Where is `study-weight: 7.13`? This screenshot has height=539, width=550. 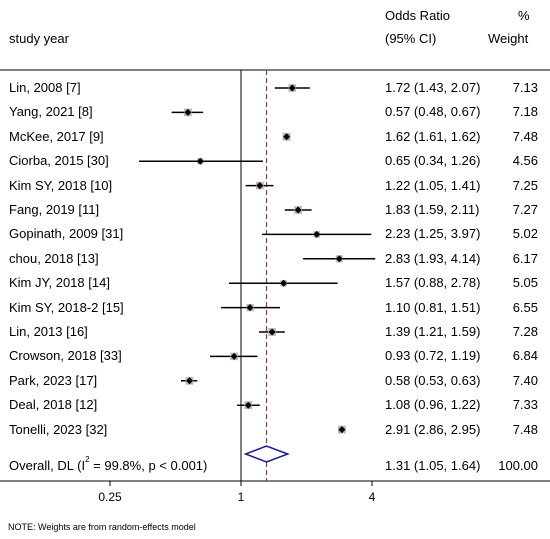
study-weight: 7.13 is located at coordinates (525, 87).